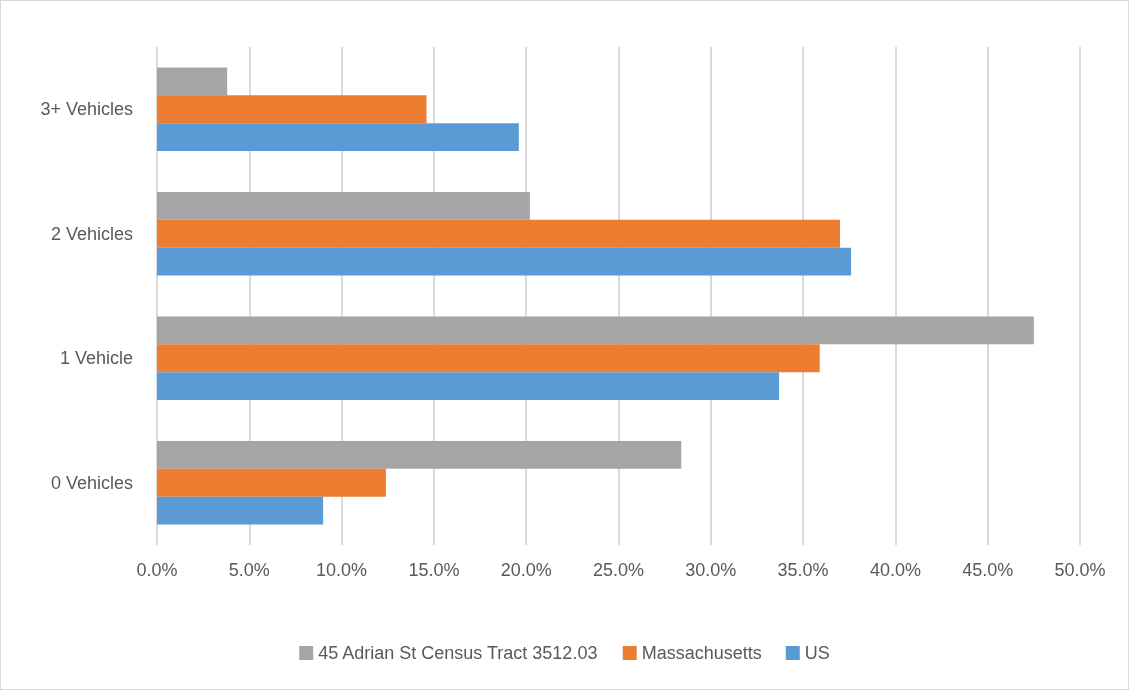 The height and width of the screenshot is (690, 1129). Describe the element at coordinates (458, 653) in the screenshot. I see `legend-label: 45 Adrian St Census Tract 3512.03` at that location.